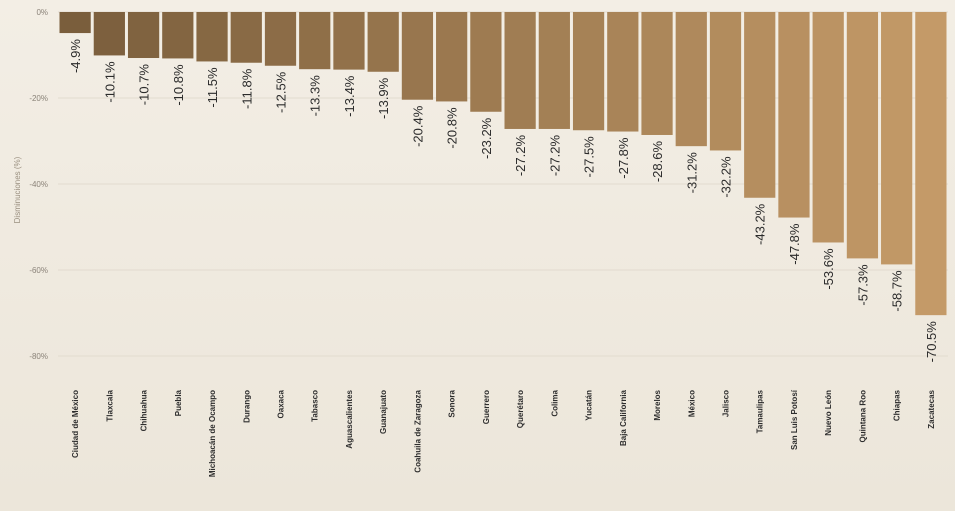 This screenshot has width=955, height=511. Describe the element at coordinates (589, 157) in the screenshot. I see `value-label: -27.5%` at that location.